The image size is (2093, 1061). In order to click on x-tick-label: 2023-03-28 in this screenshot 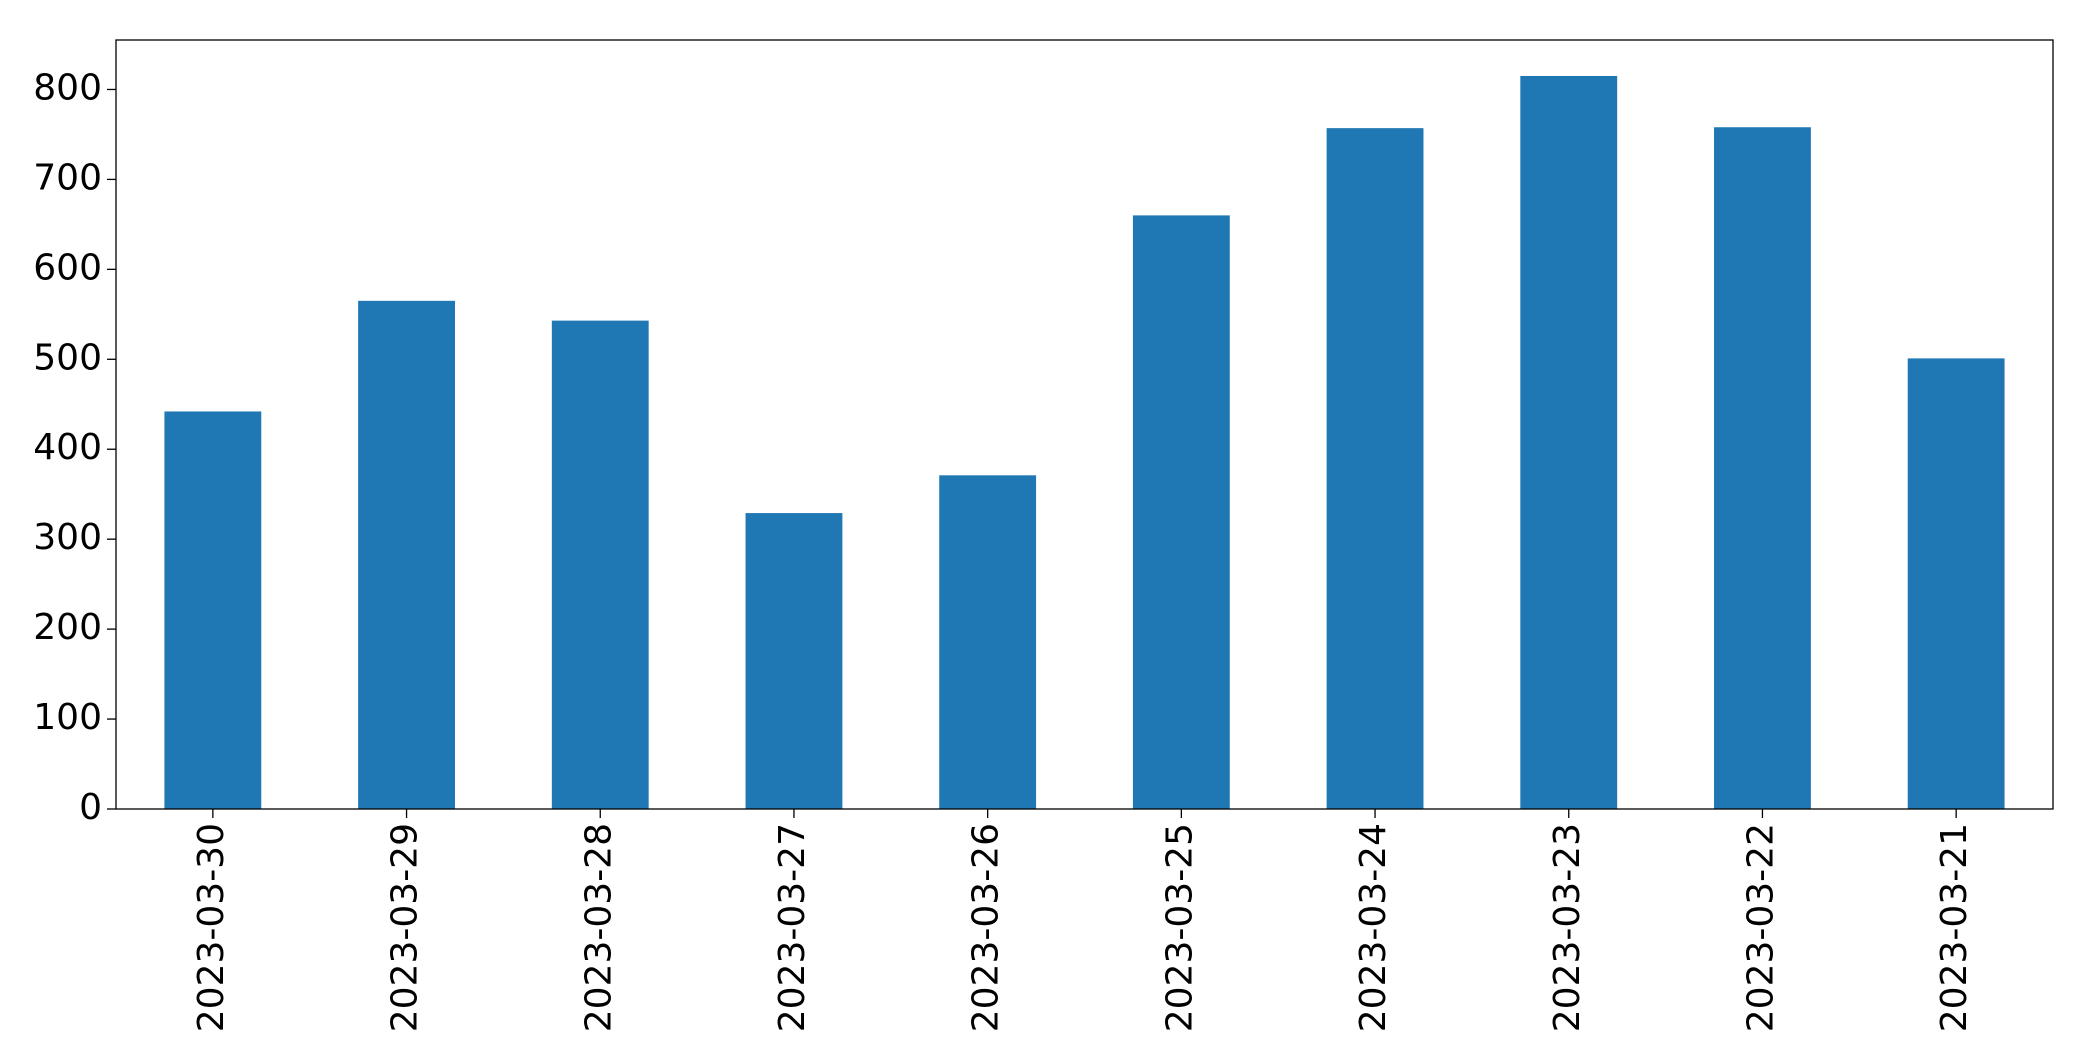, I will do `click(598, 927)`.